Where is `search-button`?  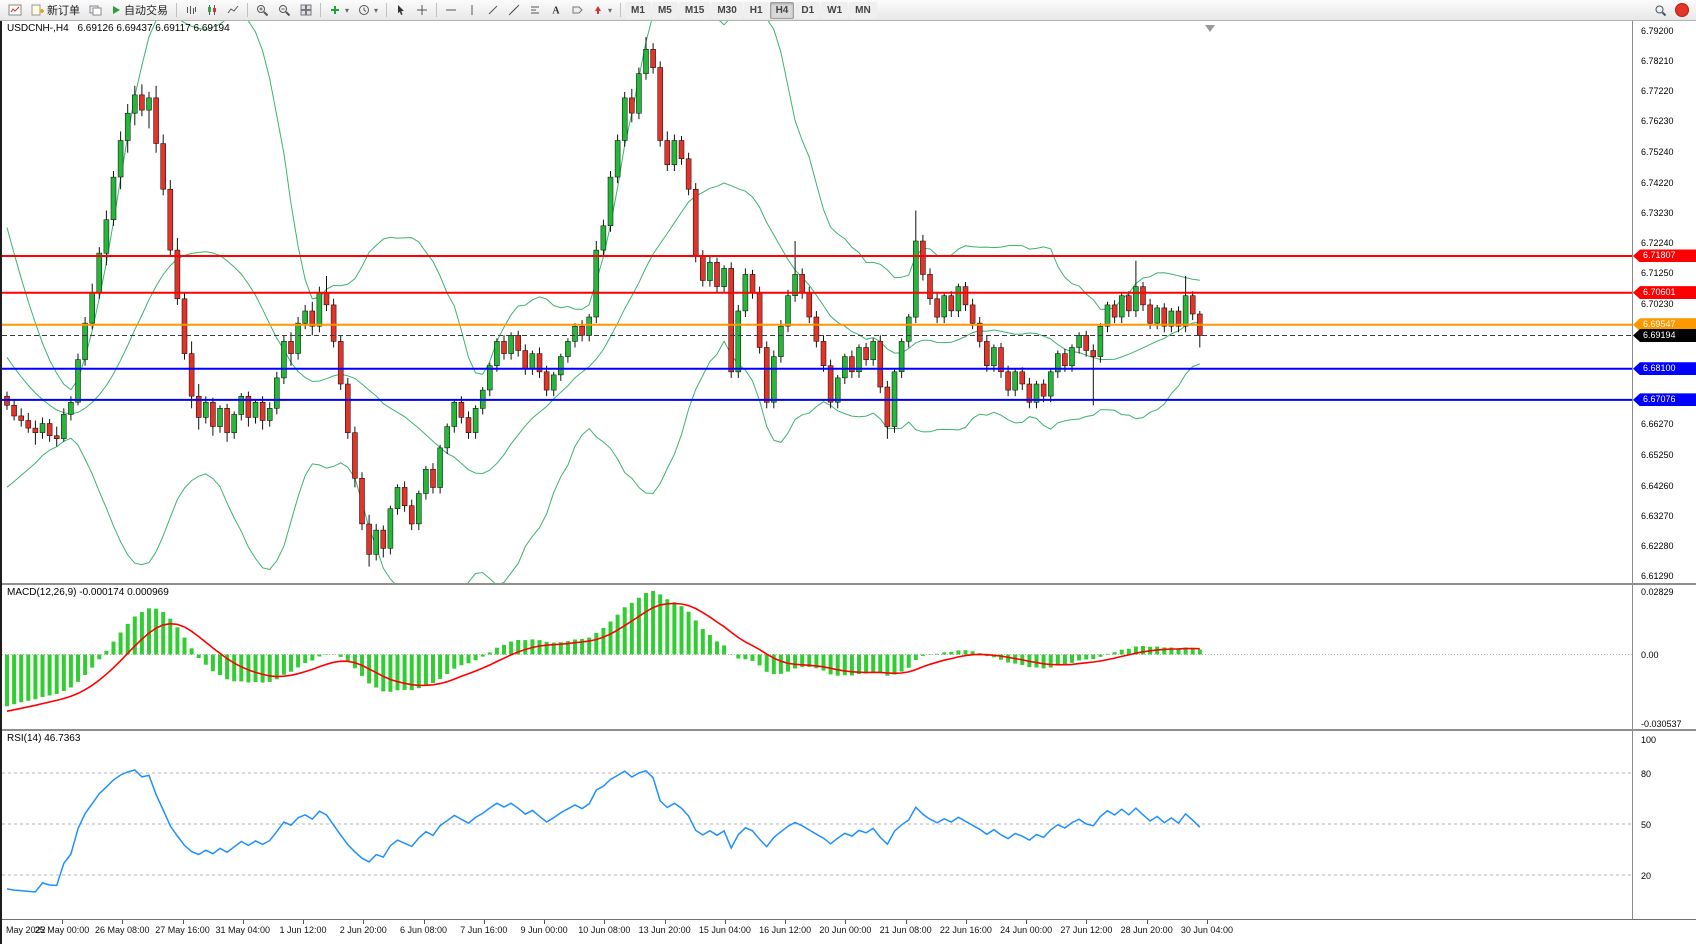
search-button is located at coordinates (1660, 10).